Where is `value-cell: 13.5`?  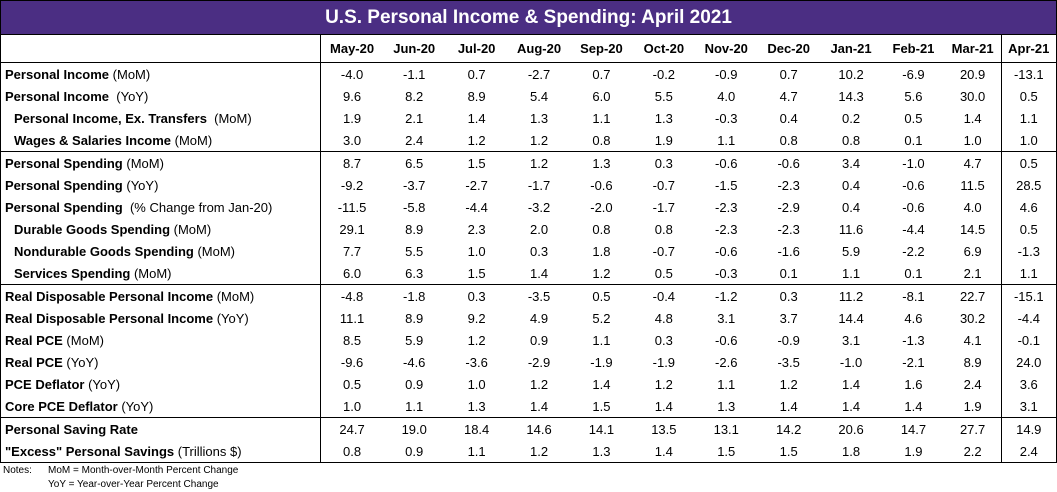
value-cell: 13.5 is located at coordinates (664, 429).